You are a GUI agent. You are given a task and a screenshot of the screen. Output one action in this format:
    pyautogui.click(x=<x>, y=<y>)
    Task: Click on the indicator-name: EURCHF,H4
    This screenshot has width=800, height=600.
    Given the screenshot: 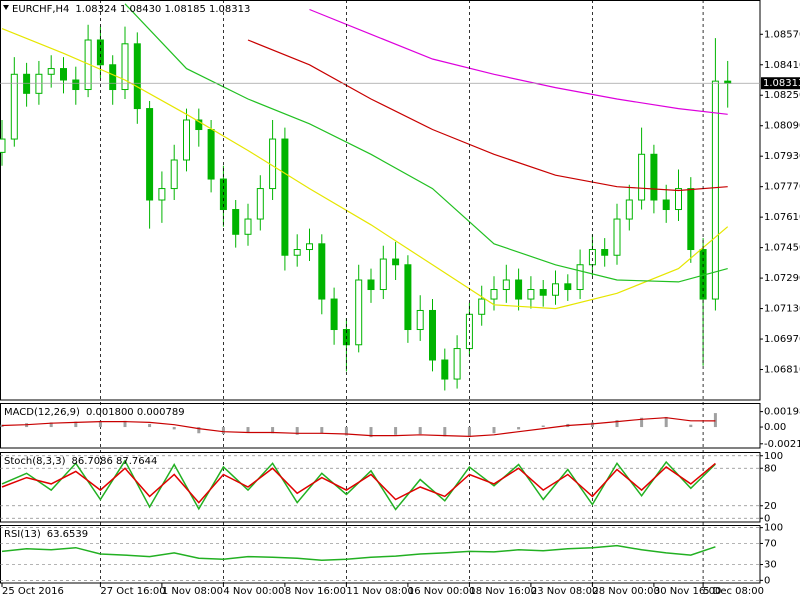 What is the action you would take?
    pyautogui.click(x=40, y=9)
    